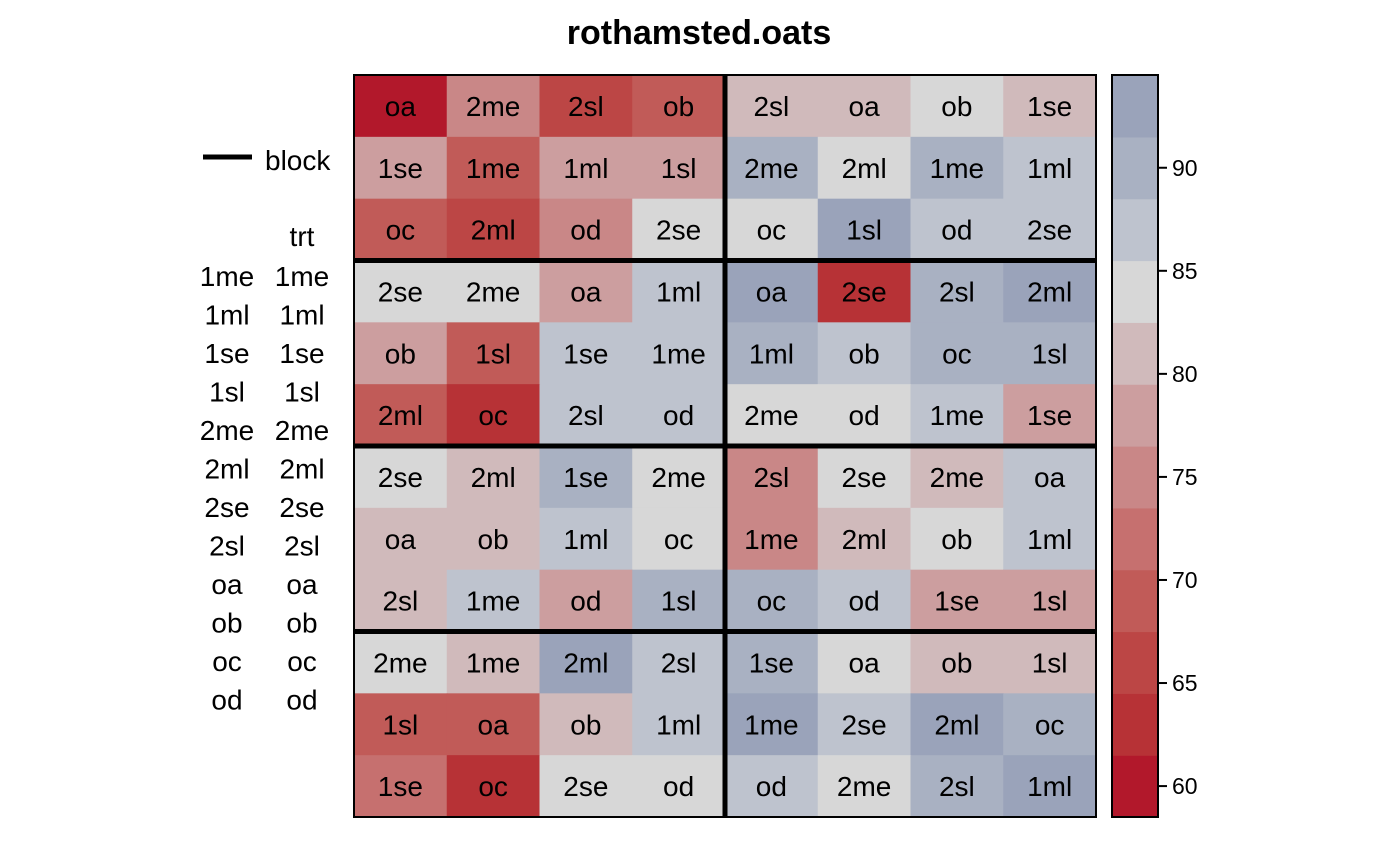 The width and height of the screenshot is (1400, 866). What do you see at coordinates (227, 392) in the screenshot?
I see `trt-legend-item: 1sl` at bounding box center [227, 392].